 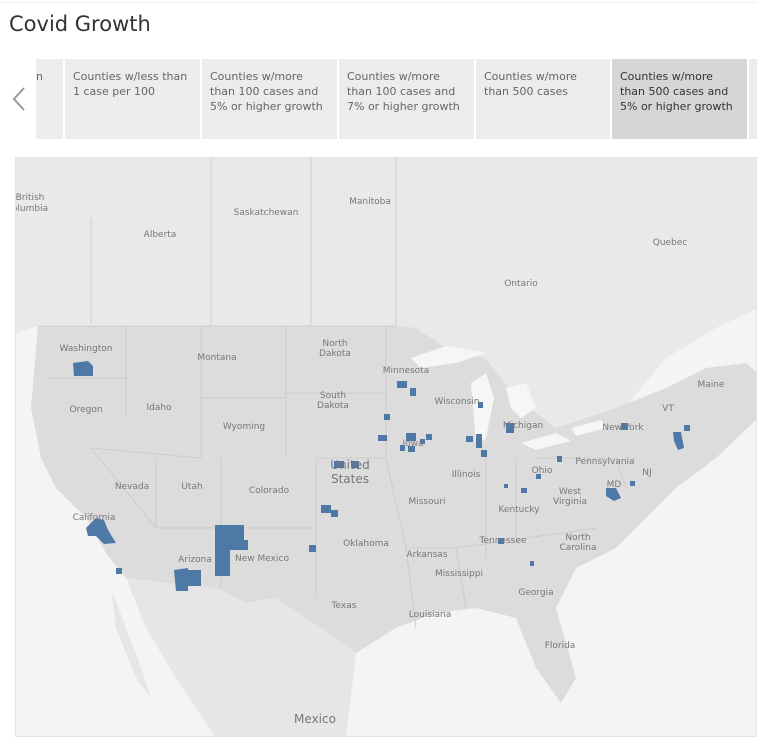 What do you see at coordinates (519, 510) in the screenshot?
I see `region-label: Kentucky` at bounding box center [519, 510].